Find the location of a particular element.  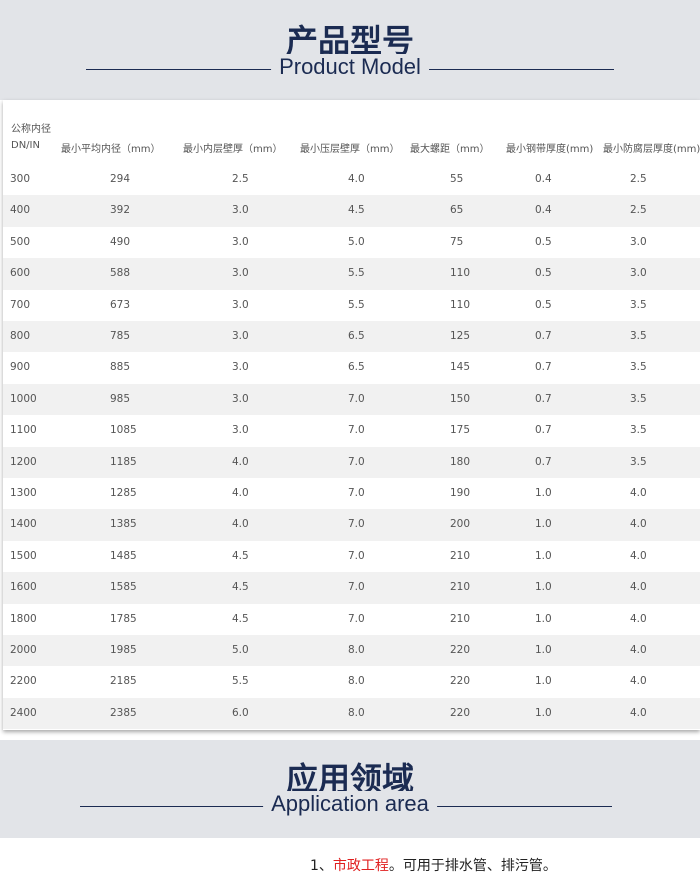

cell: 588 is located at coordinates (120, 273).